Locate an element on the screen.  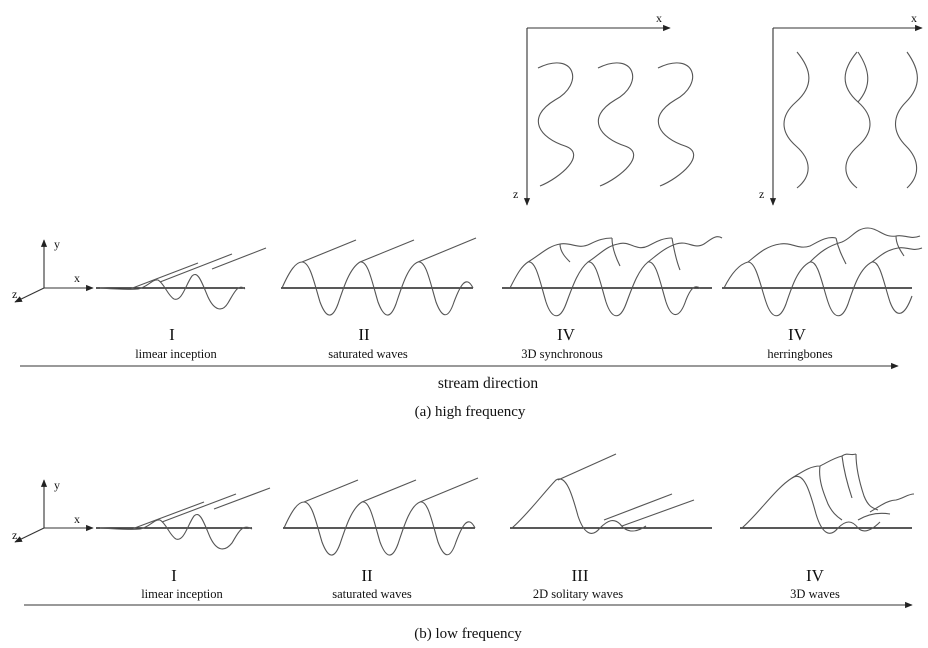
stage-b-3-label: 2D solitary waves is located at coordinates (578, 594).